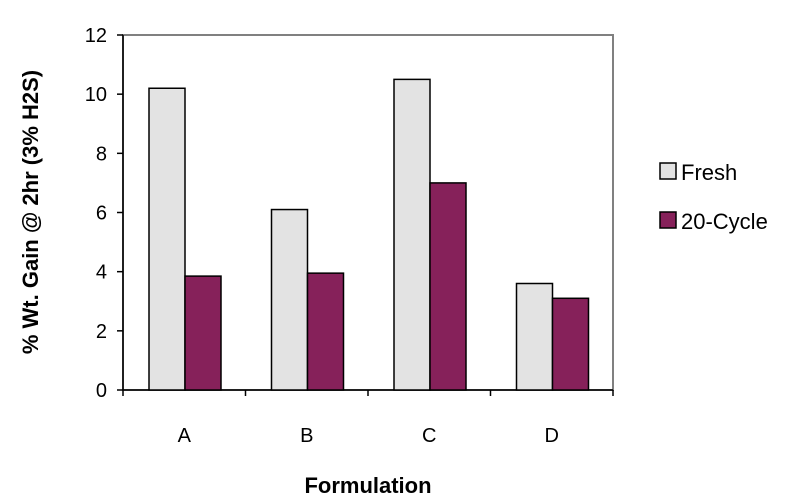 The height and width of the screenshot is (502, 806). Describe the element at coordinates (185, 436) in the screenshot. I see `x-tick-label: A` at that location.